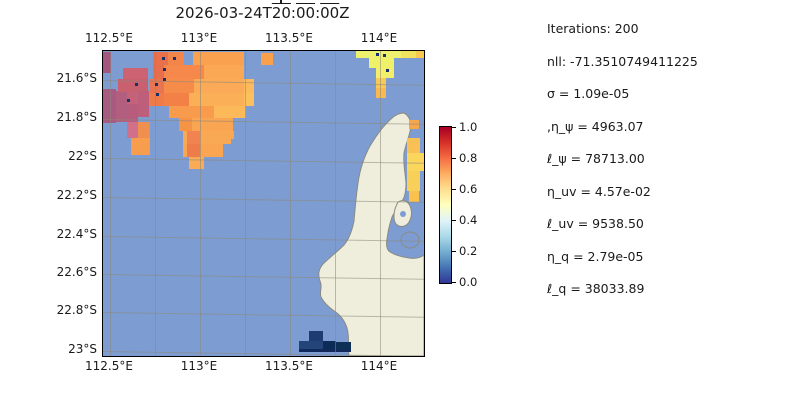 The height and width of the screenshot is (400, 800). What do you see at coordinates (289, 38) in the screenshot?
I see `x-tick-label-top: 113.5°E` at bounding box center [289, 38].